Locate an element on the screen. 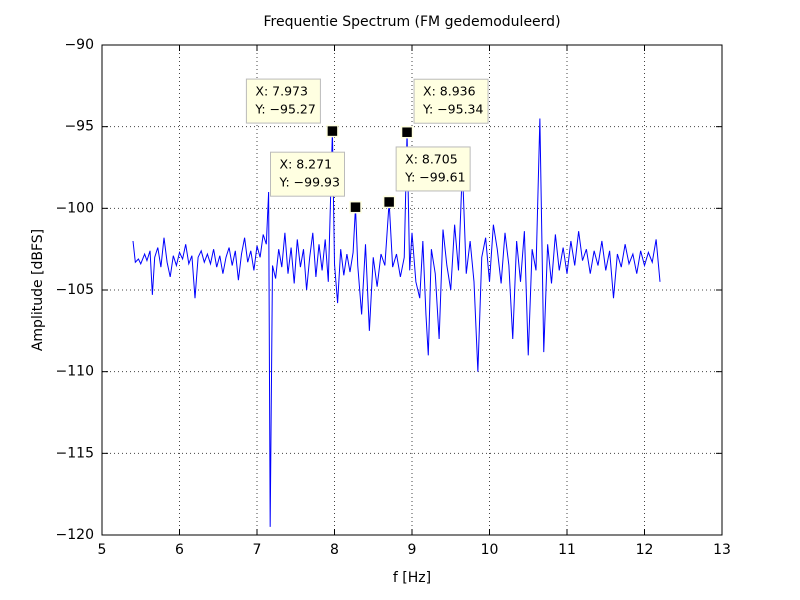 Image resolution: width=800 pixels, height=600 pixels. datatip-y-label: Y: −99.61 is located at coordinates (434, 176).